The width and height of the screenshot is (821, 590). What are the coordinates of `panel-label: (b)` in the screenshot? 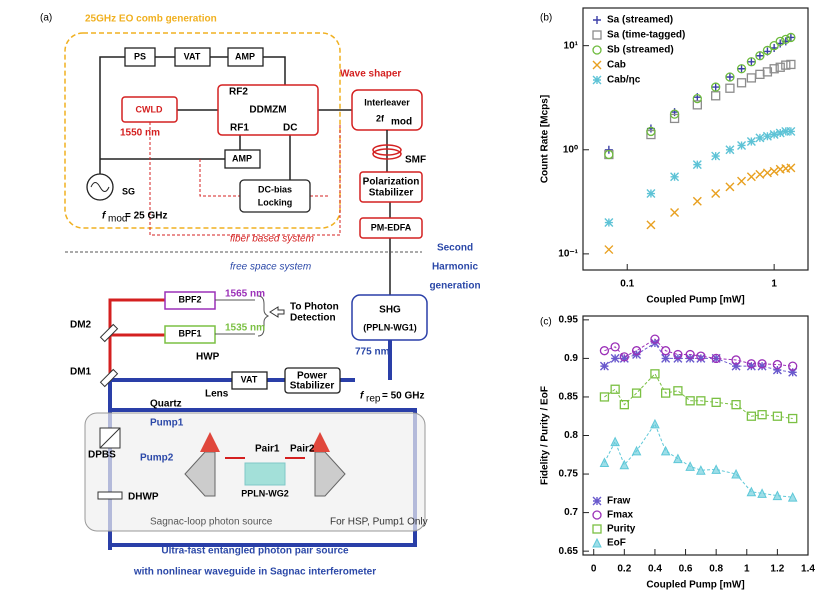 It's located at (546, 18).